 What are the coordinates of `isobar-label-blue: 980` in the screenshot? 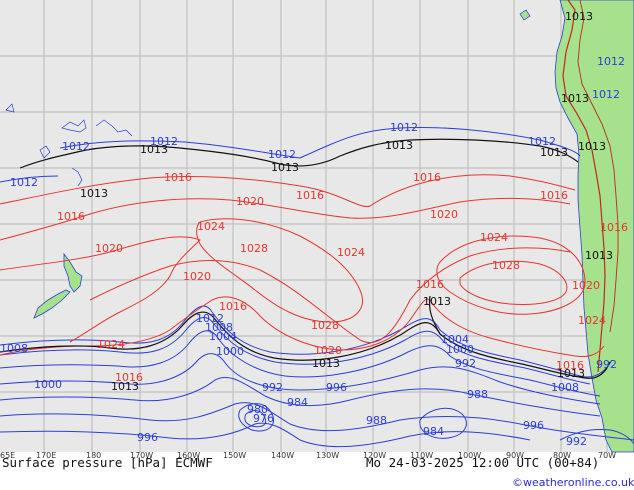 It's located at (257, 409).